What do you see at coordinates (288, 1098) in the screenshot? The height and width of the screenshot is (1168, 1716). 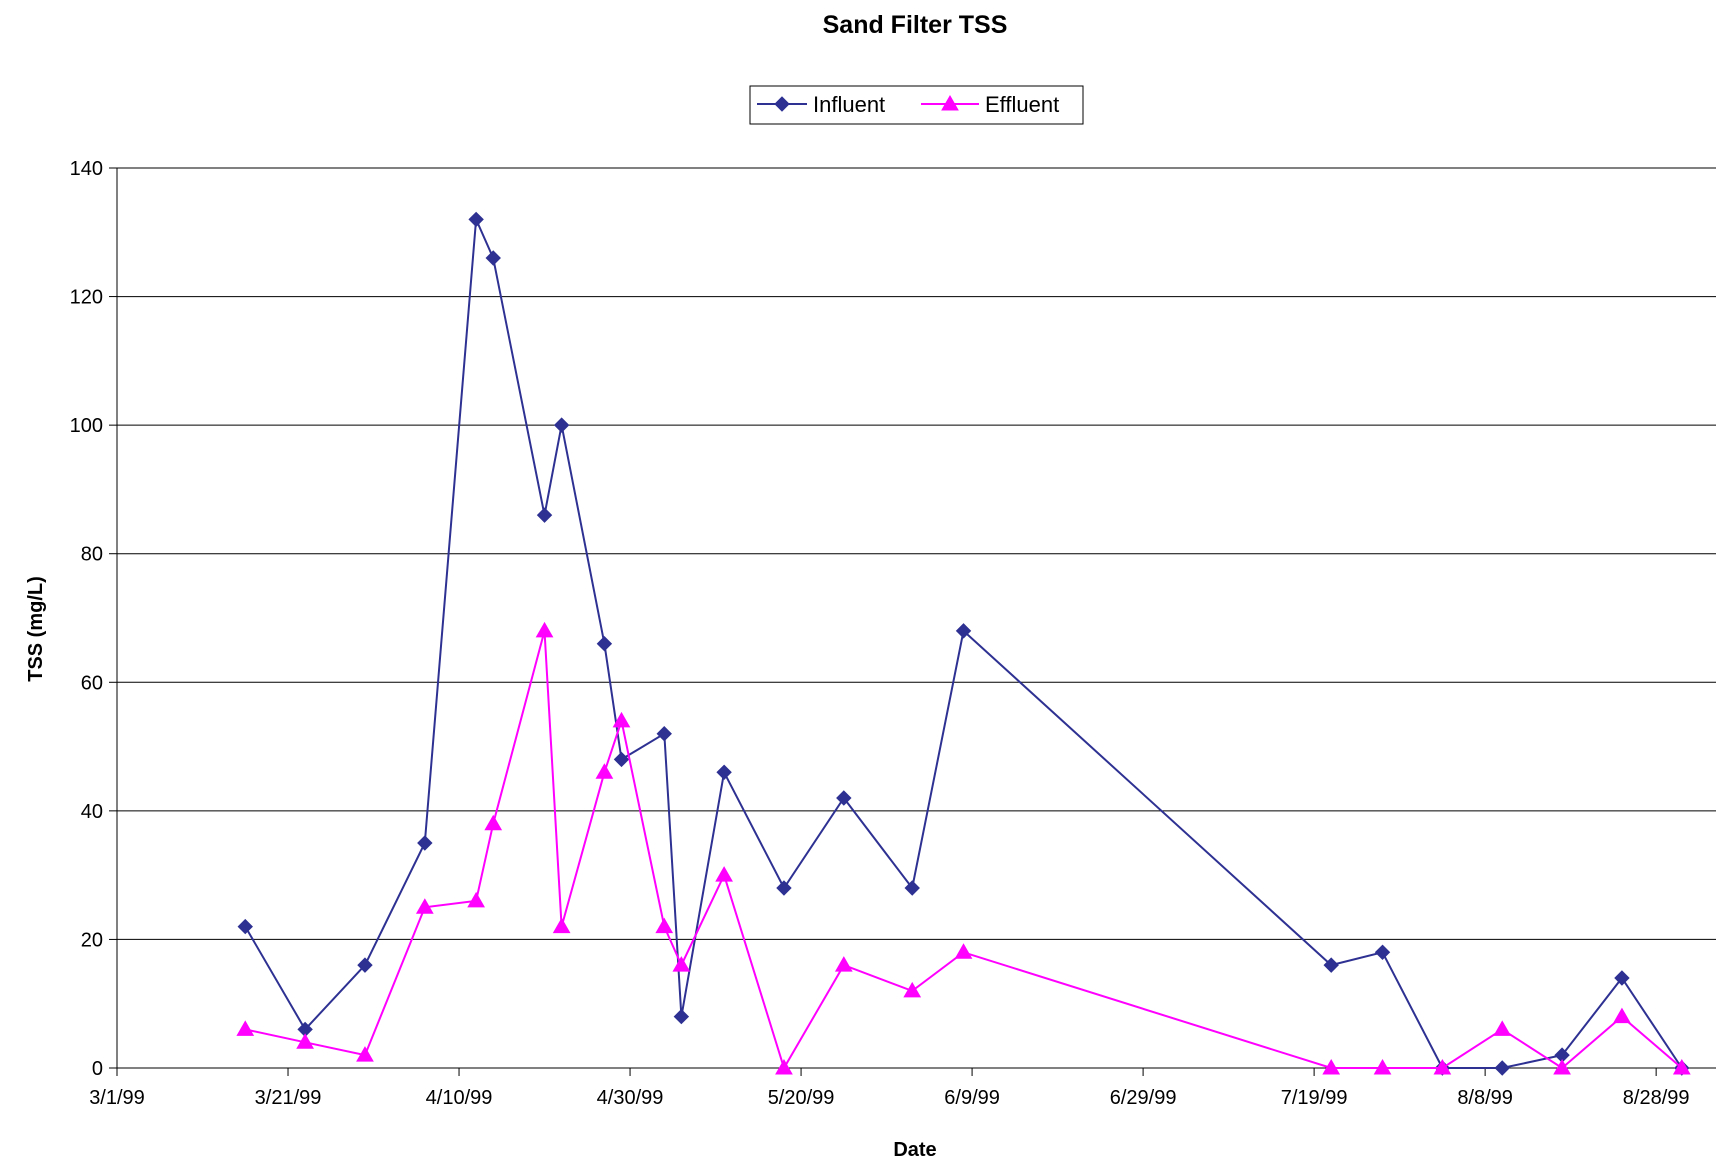 I see `x-tick-label: 3/21/99` at bounding box center [288, 1098].